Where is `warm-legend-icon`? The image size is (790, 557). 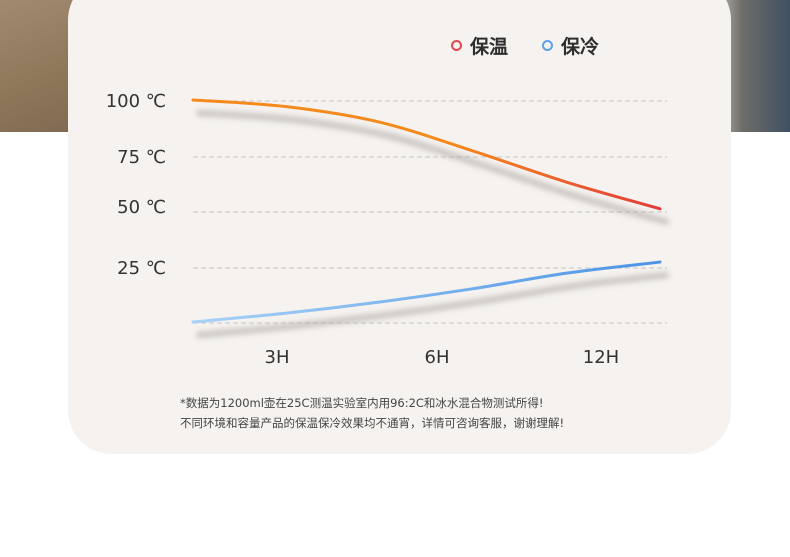
warm-legend-icon is located at coordinates (456, 45).